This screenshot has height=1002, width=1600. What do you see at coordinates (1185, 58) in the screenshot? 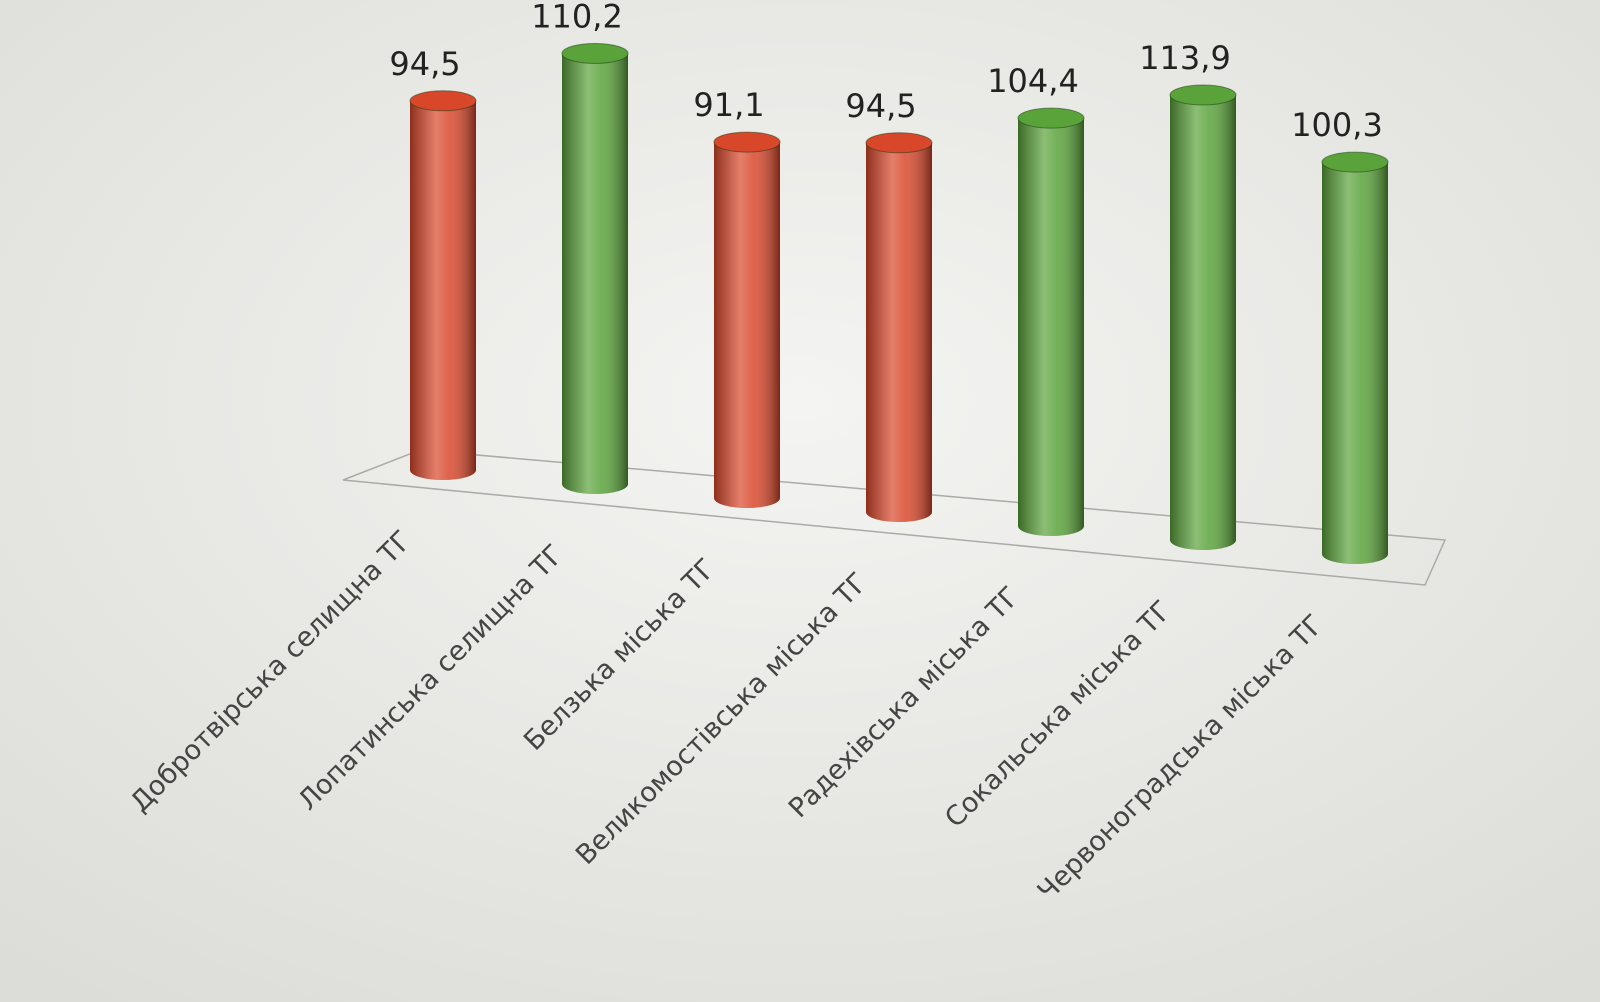
I see `value-label: 113,9` at bounding box center [1185, 58].